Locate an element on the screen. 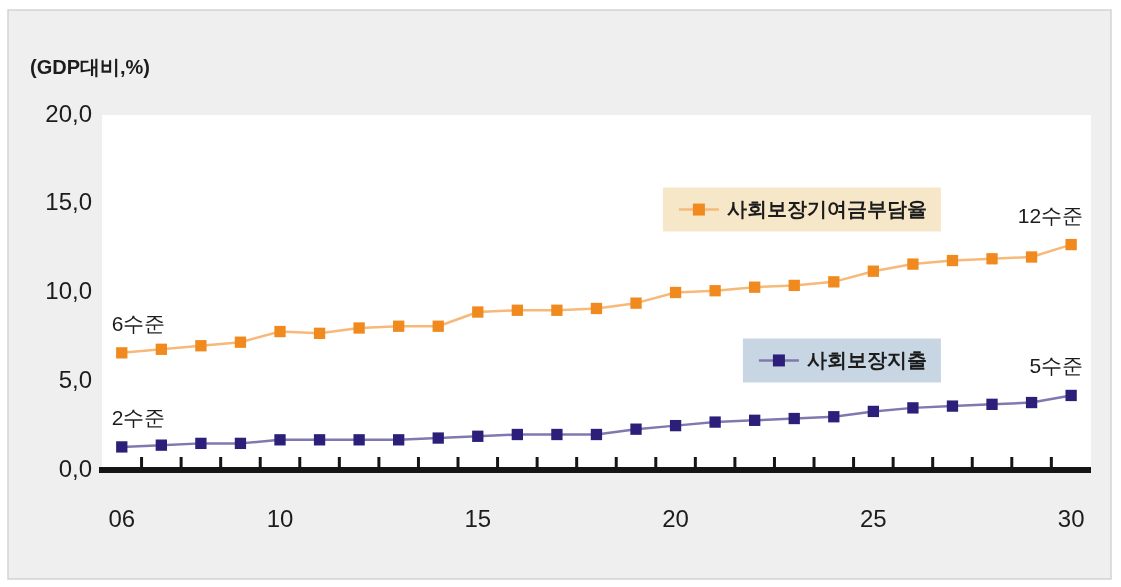 The width and height of the screenshot is (1121, 587). legend-label: 사회보장기여금부담율 is located at coordinates (826, 209).